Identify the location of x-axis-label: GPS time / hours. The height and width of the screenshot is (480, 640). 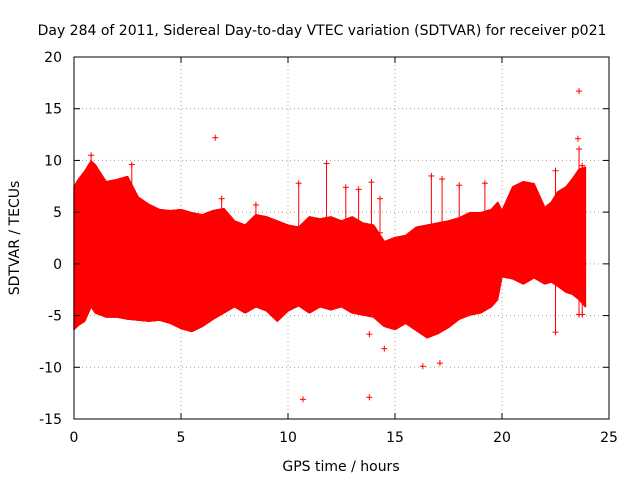
(340, 467).